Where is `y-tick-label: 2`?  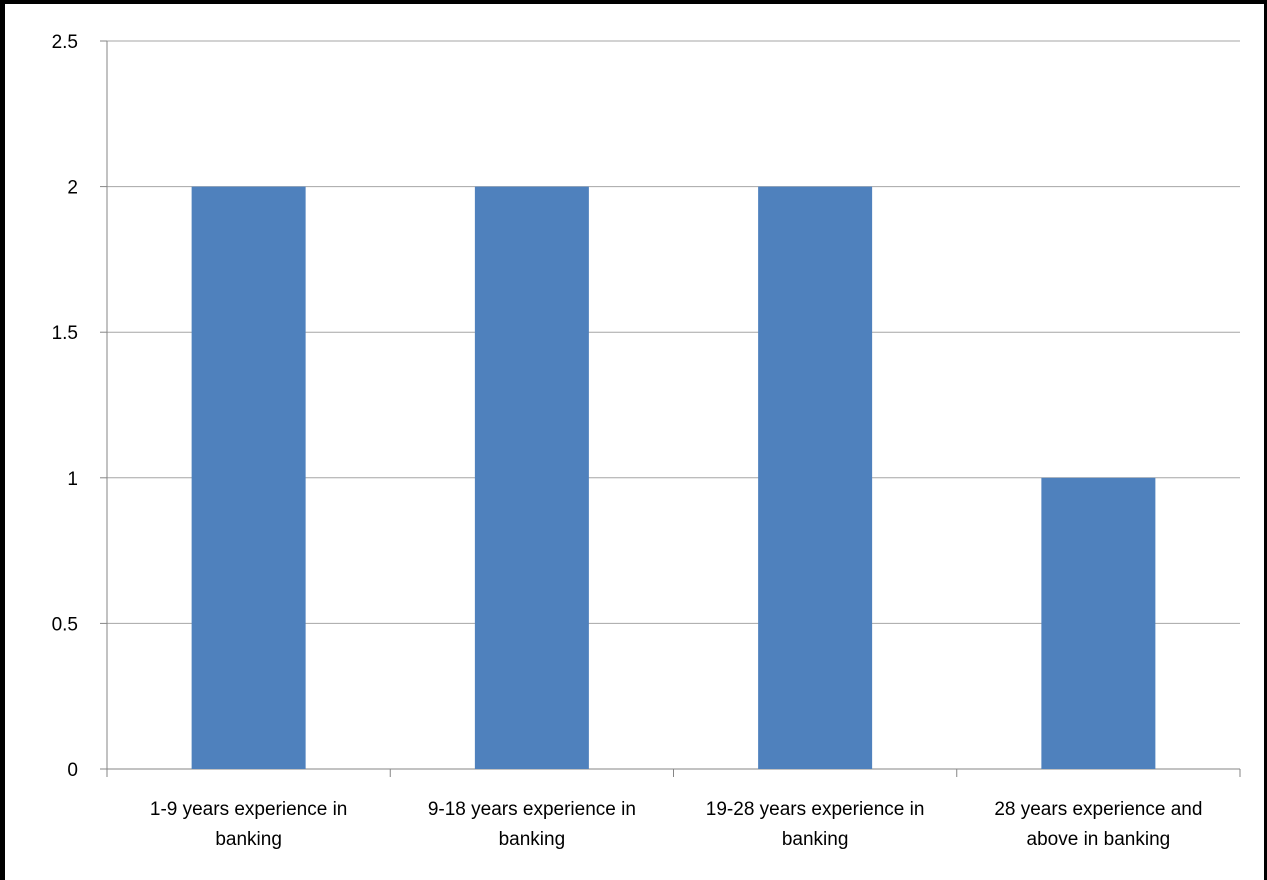
y-tick-label: 2 is located at coordinates (72, 188).